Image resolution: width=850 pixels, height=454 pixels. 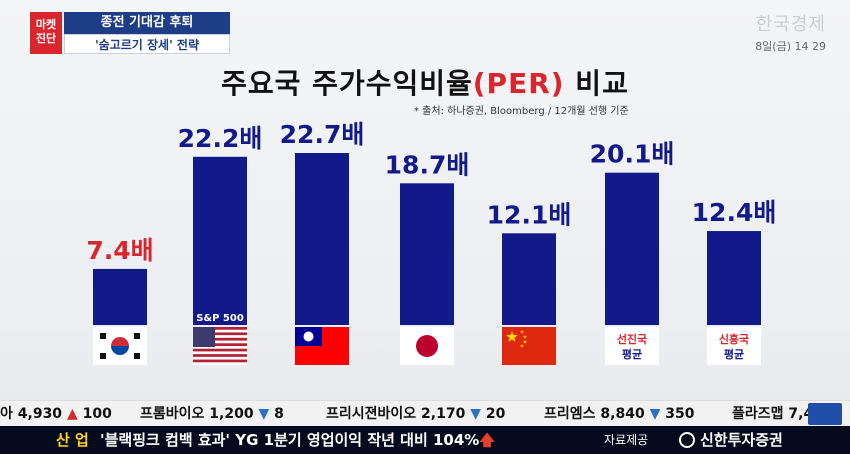 I want to click on ticker-name: 프롬바이오, so click(x=172, y=414).